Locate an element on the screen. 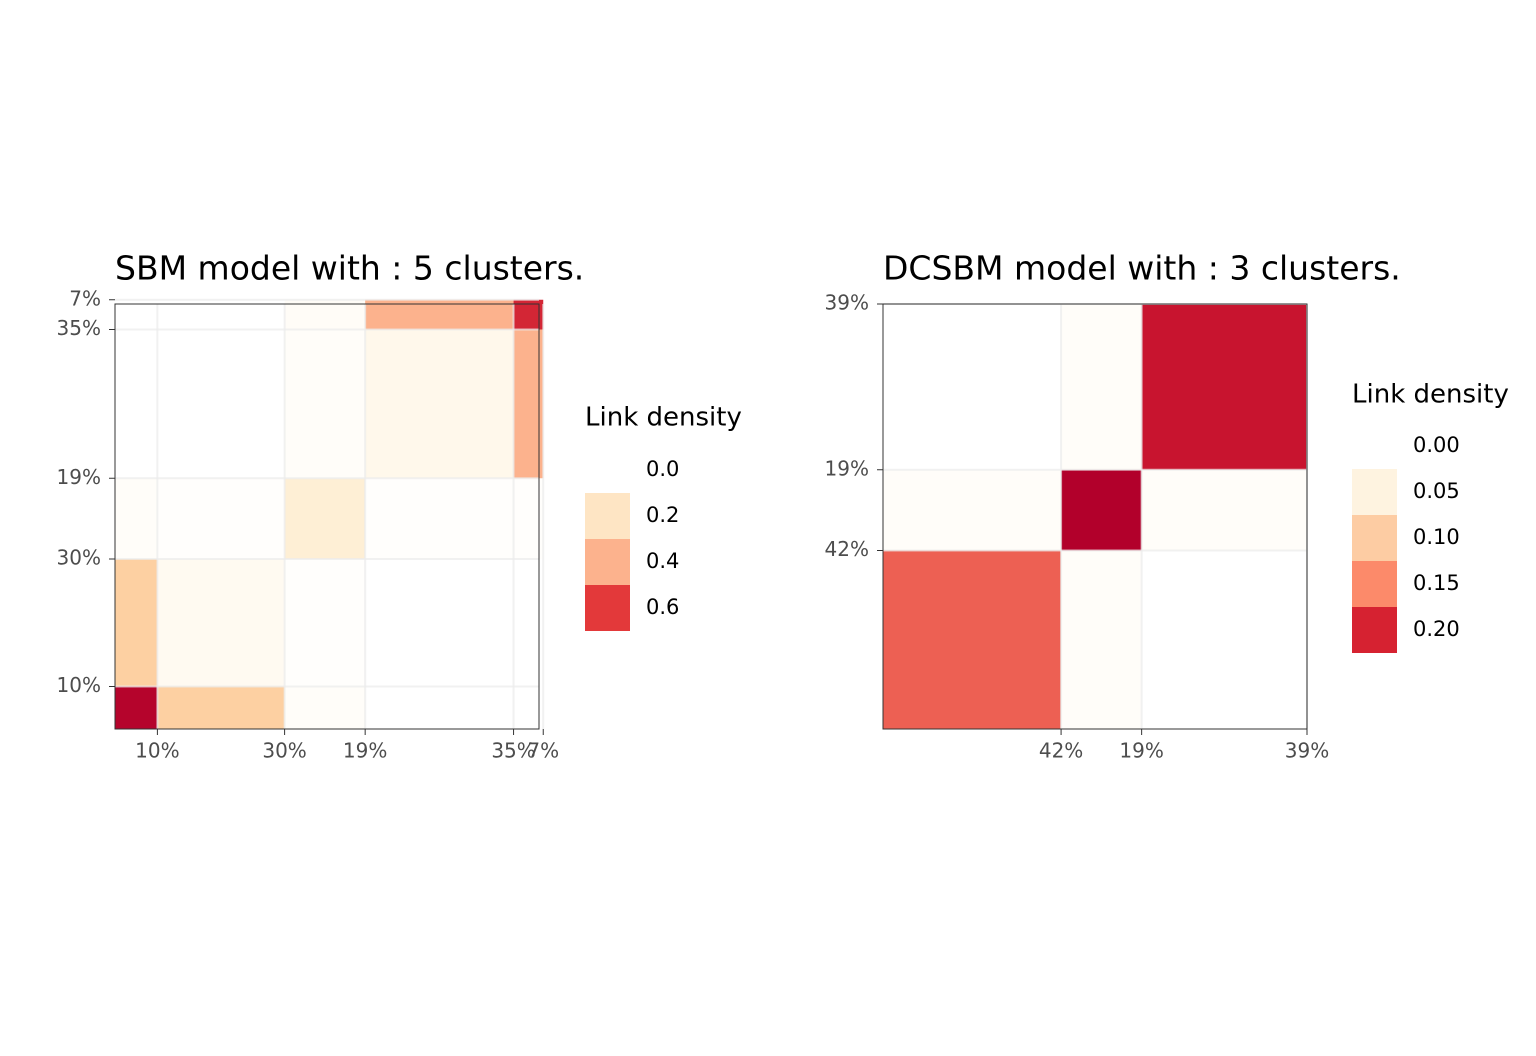 This screenshot has height=1056, width=1536. y-tick-label: 35% is located at coordinates (79, 328).